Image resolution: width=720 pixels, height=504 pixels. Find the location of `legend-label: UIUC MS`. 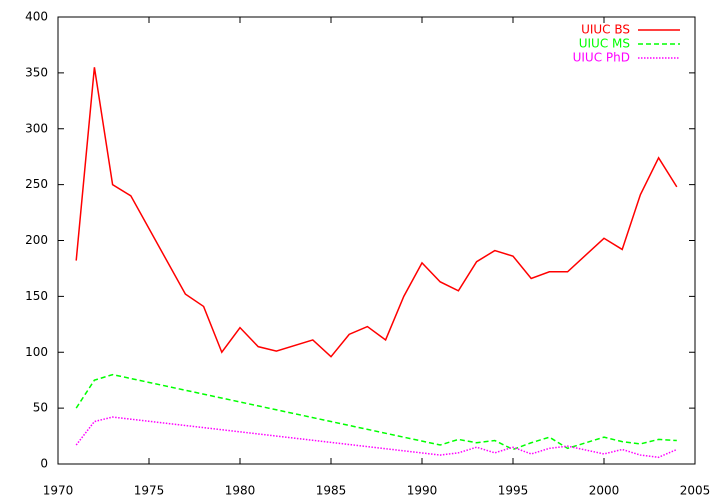

legend-label: UIUC MS is located at coordinates (604, 44).